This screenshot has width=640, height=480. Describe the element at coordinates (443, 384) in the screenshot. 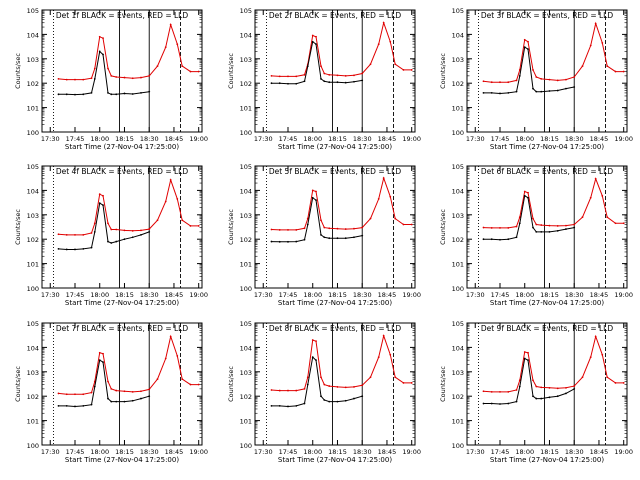

I see `y-axis-label: Counts/sec` at that location.